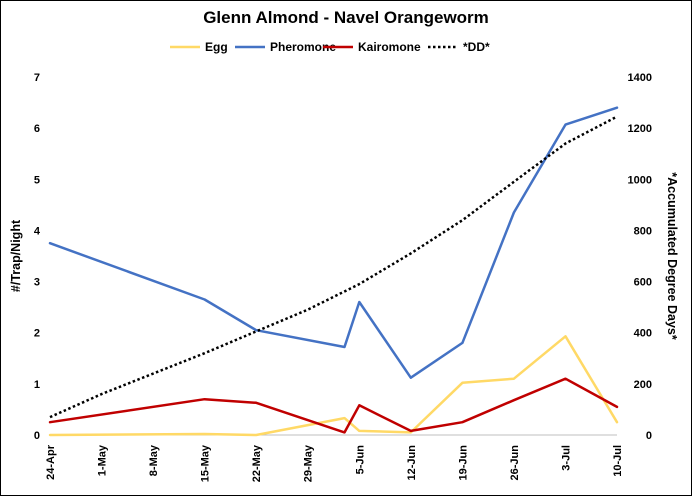  Describe the element at coordinates (16, 255) in the screenshot. I see `y-axis-label: #/Trap/Night` at that location.